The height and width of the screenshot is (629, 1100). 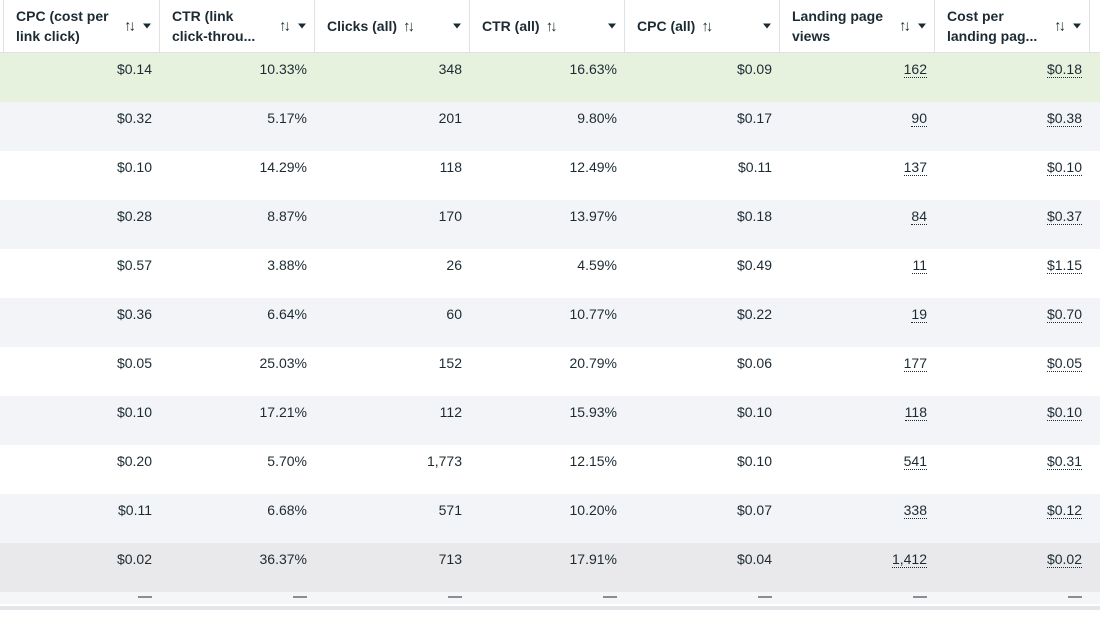 I want to click on cell-value: $0.70, so click(x=1064, y=314).